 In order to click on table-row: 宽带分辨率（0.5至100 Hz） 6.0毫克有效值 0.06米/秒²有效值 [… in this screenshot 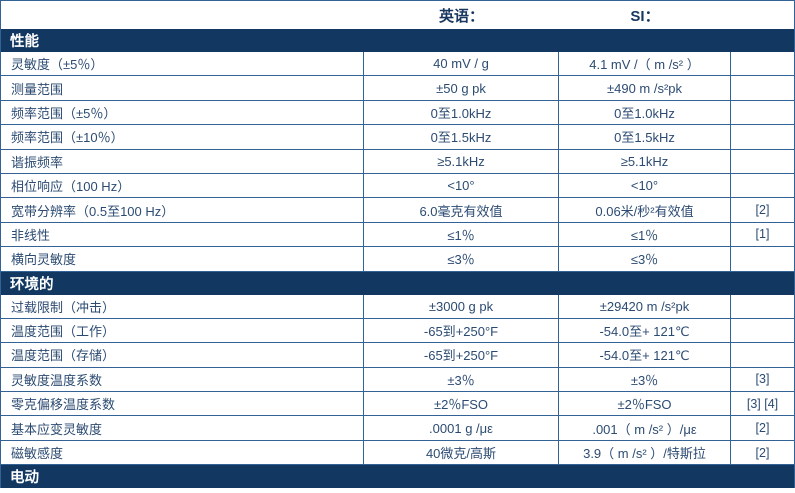, I will do `click(397, 210)`.